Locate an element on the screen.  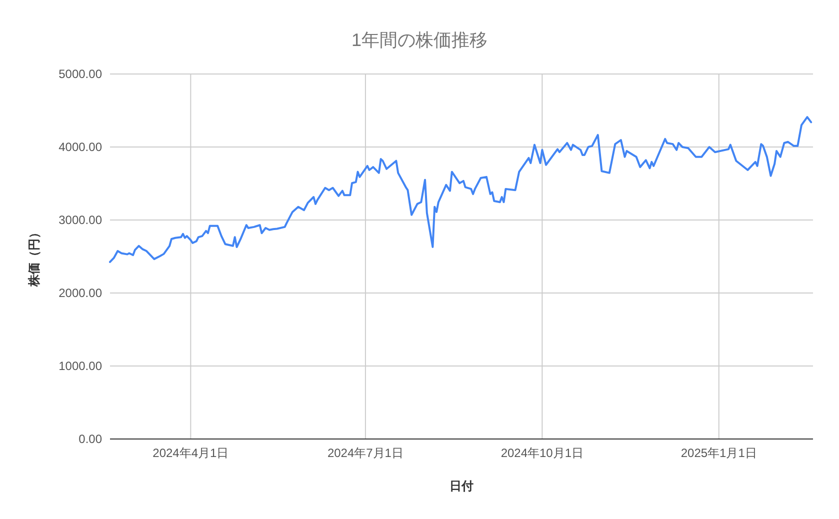
y-tick-label: 4000.00 is located at coordinates (80, 147).